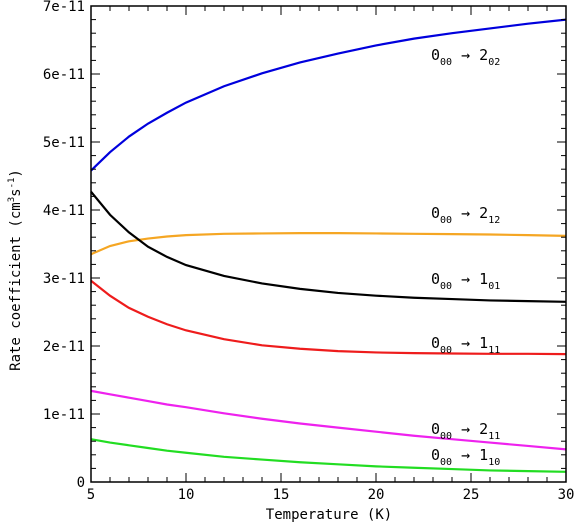 The image size is (577, 523). What do you see at coordinates (12, 183) in the screenshot?
I see `y-axis-title-sup2: -1` at bounding box center [12, 183].